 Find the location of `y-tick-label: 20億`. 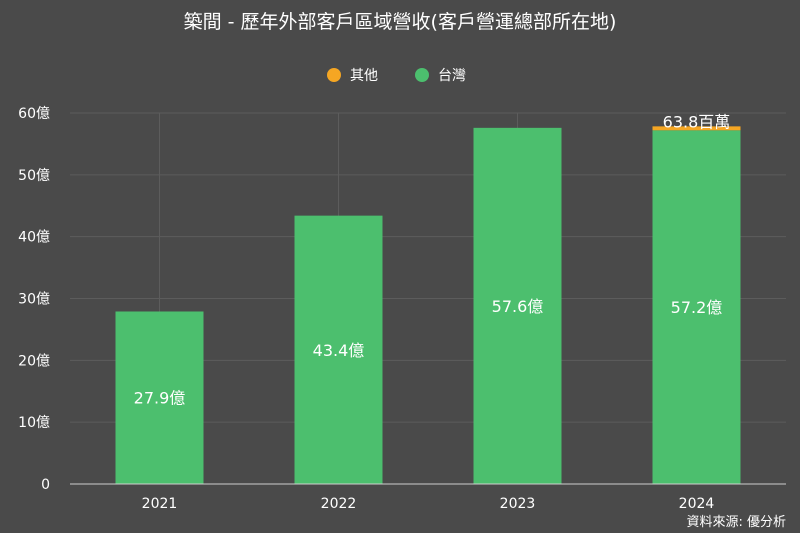

y-tick-label: 20億 is located at coordinates (34, 361).